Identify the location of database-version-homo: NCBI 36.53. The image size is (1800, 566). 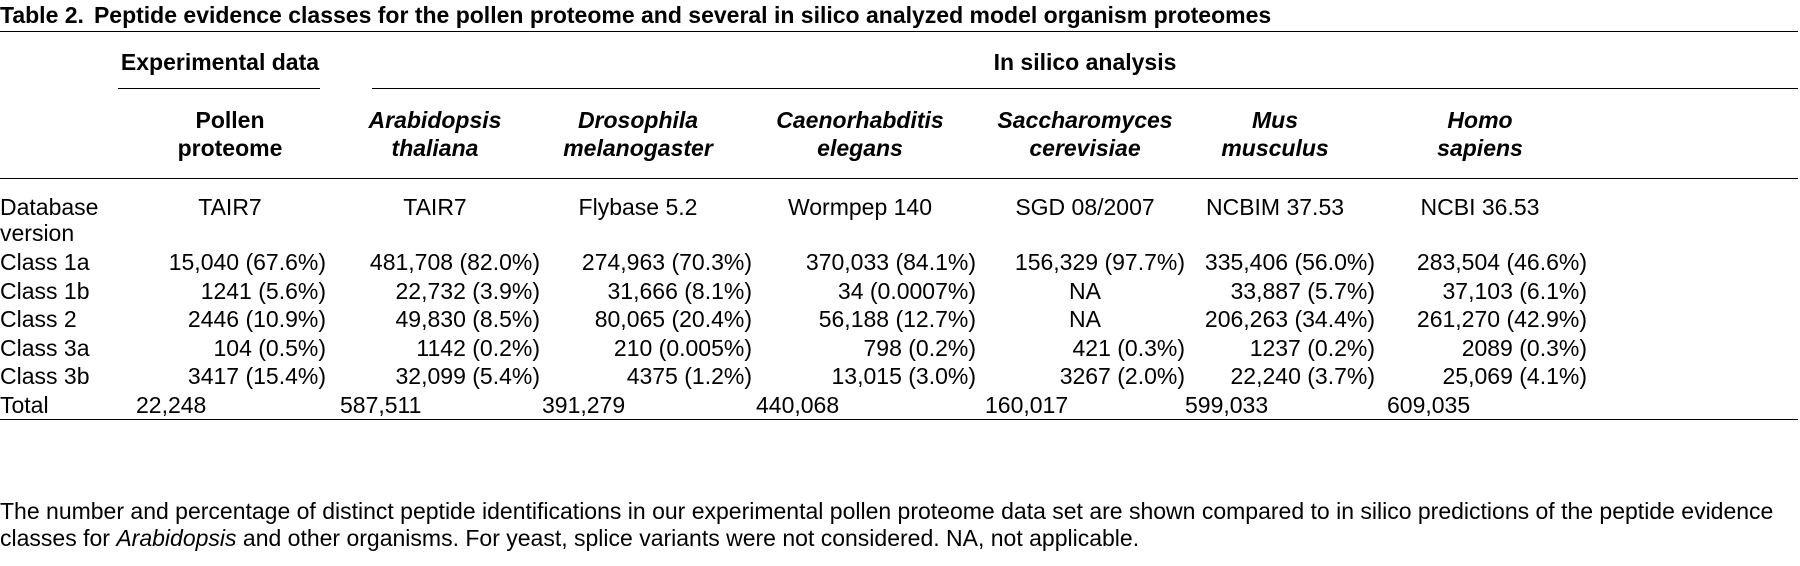
(1480, 207).